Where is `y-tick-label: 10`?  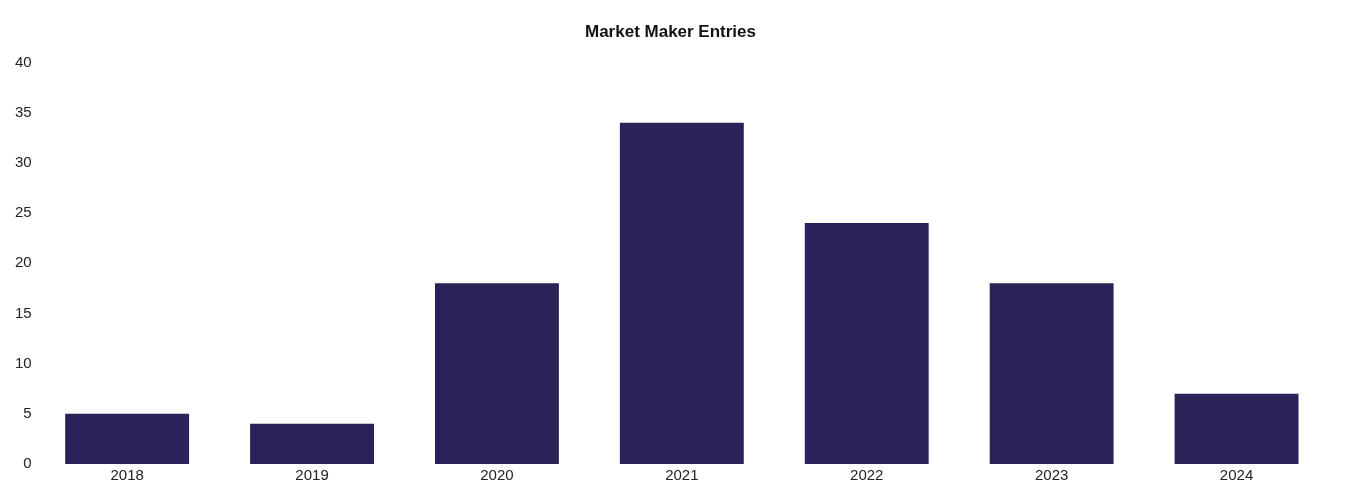 y-tick-label: 10 is located at coordinates (23, 362).